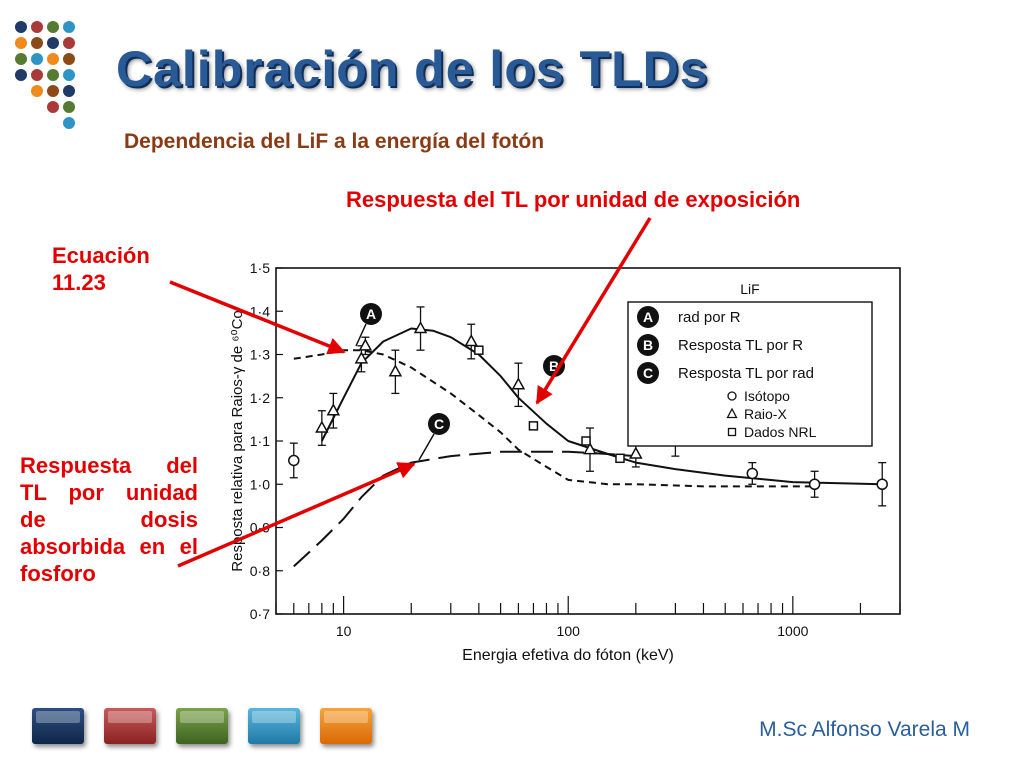 The image size is (1024, 768). I want to click on legend-isotope-symbol, so click(732, 396).